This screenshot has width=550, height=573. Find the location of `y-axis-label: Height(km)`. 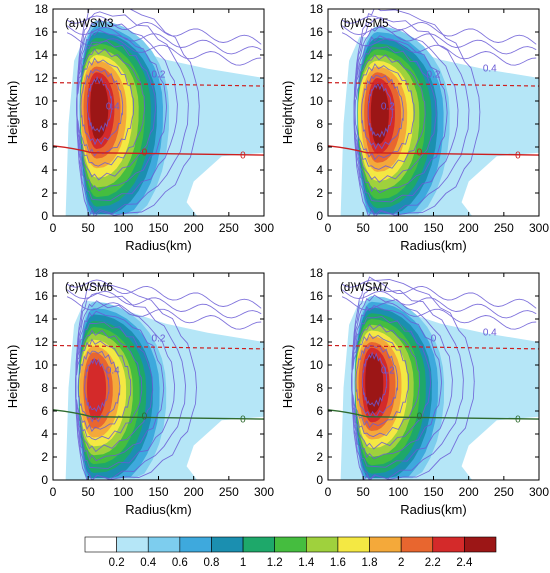

y-axis-label: Height(km) is located at coordinates (287, 113).